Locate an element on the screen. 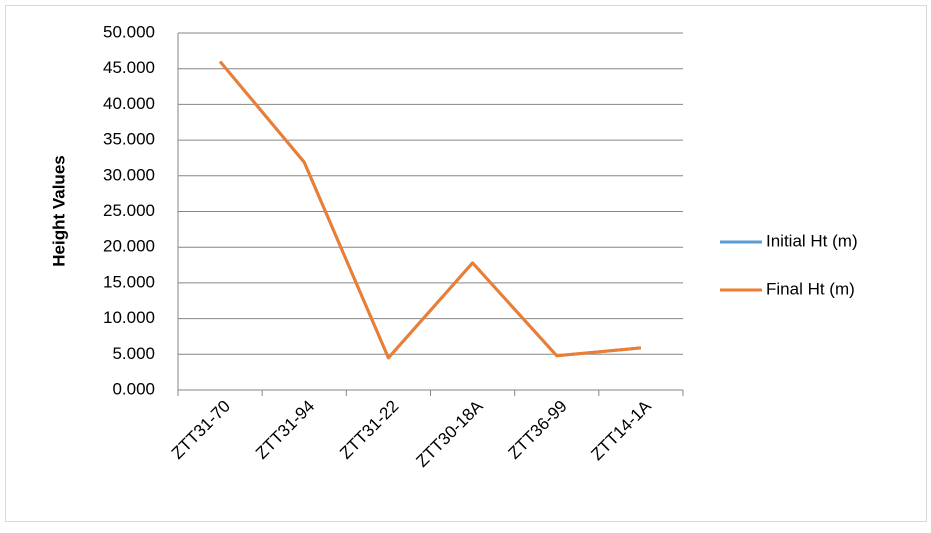 The width and height of the screenshot is (931, 533). y-tick-label: 40.000 is located at coordinates (129, 103).